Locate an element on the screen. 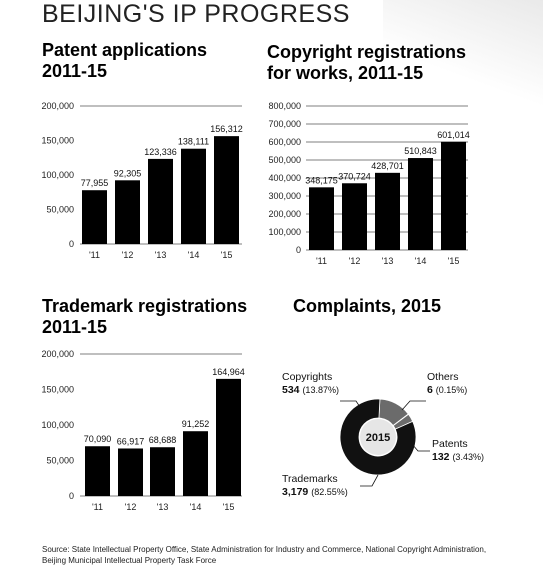 This screenshot has height=581, width=543. patent-ytick-label: 200,000 is located at coordinates (57, 106).